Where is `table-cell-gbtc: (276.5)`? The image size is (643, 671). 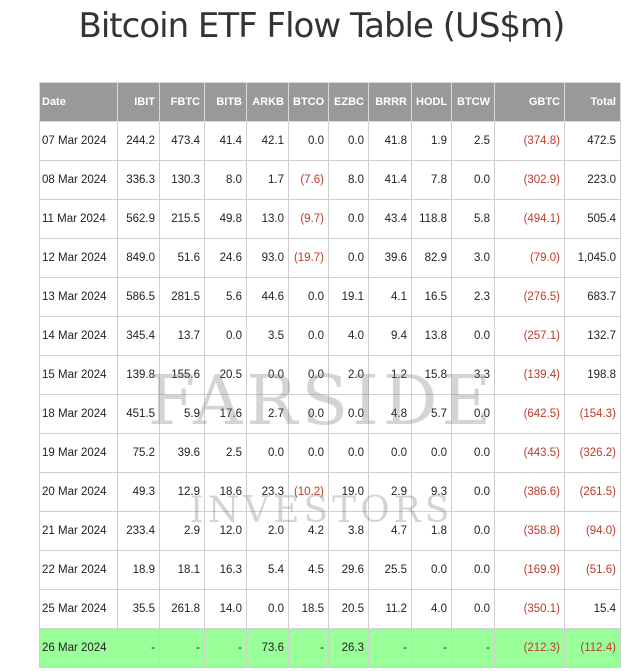
table-cell-gbtc: (276.5) is located at coordinates (529, 297).